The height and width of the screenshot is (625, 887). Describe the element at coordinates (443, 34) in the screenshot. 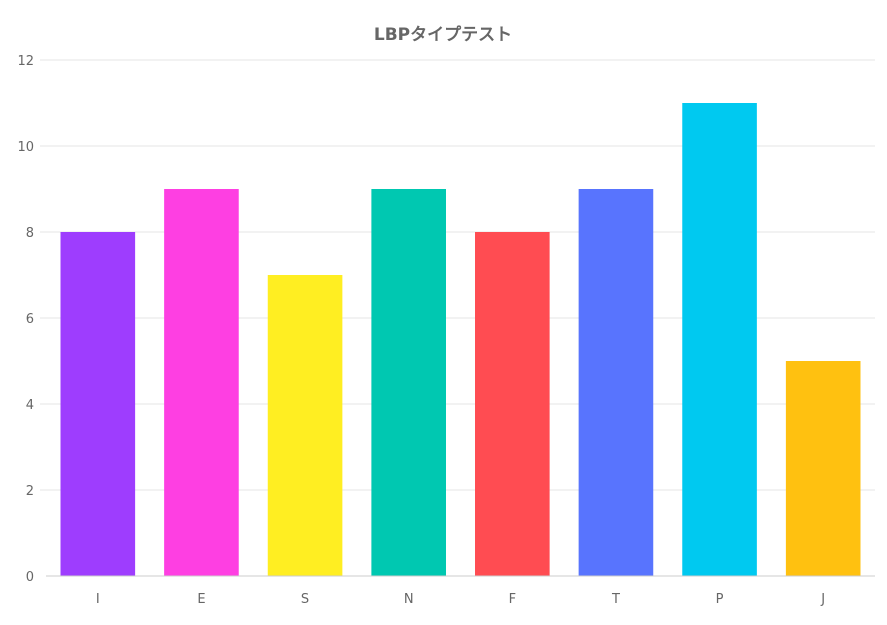

I see `chart-title: LBPタイプテスト` at that location.